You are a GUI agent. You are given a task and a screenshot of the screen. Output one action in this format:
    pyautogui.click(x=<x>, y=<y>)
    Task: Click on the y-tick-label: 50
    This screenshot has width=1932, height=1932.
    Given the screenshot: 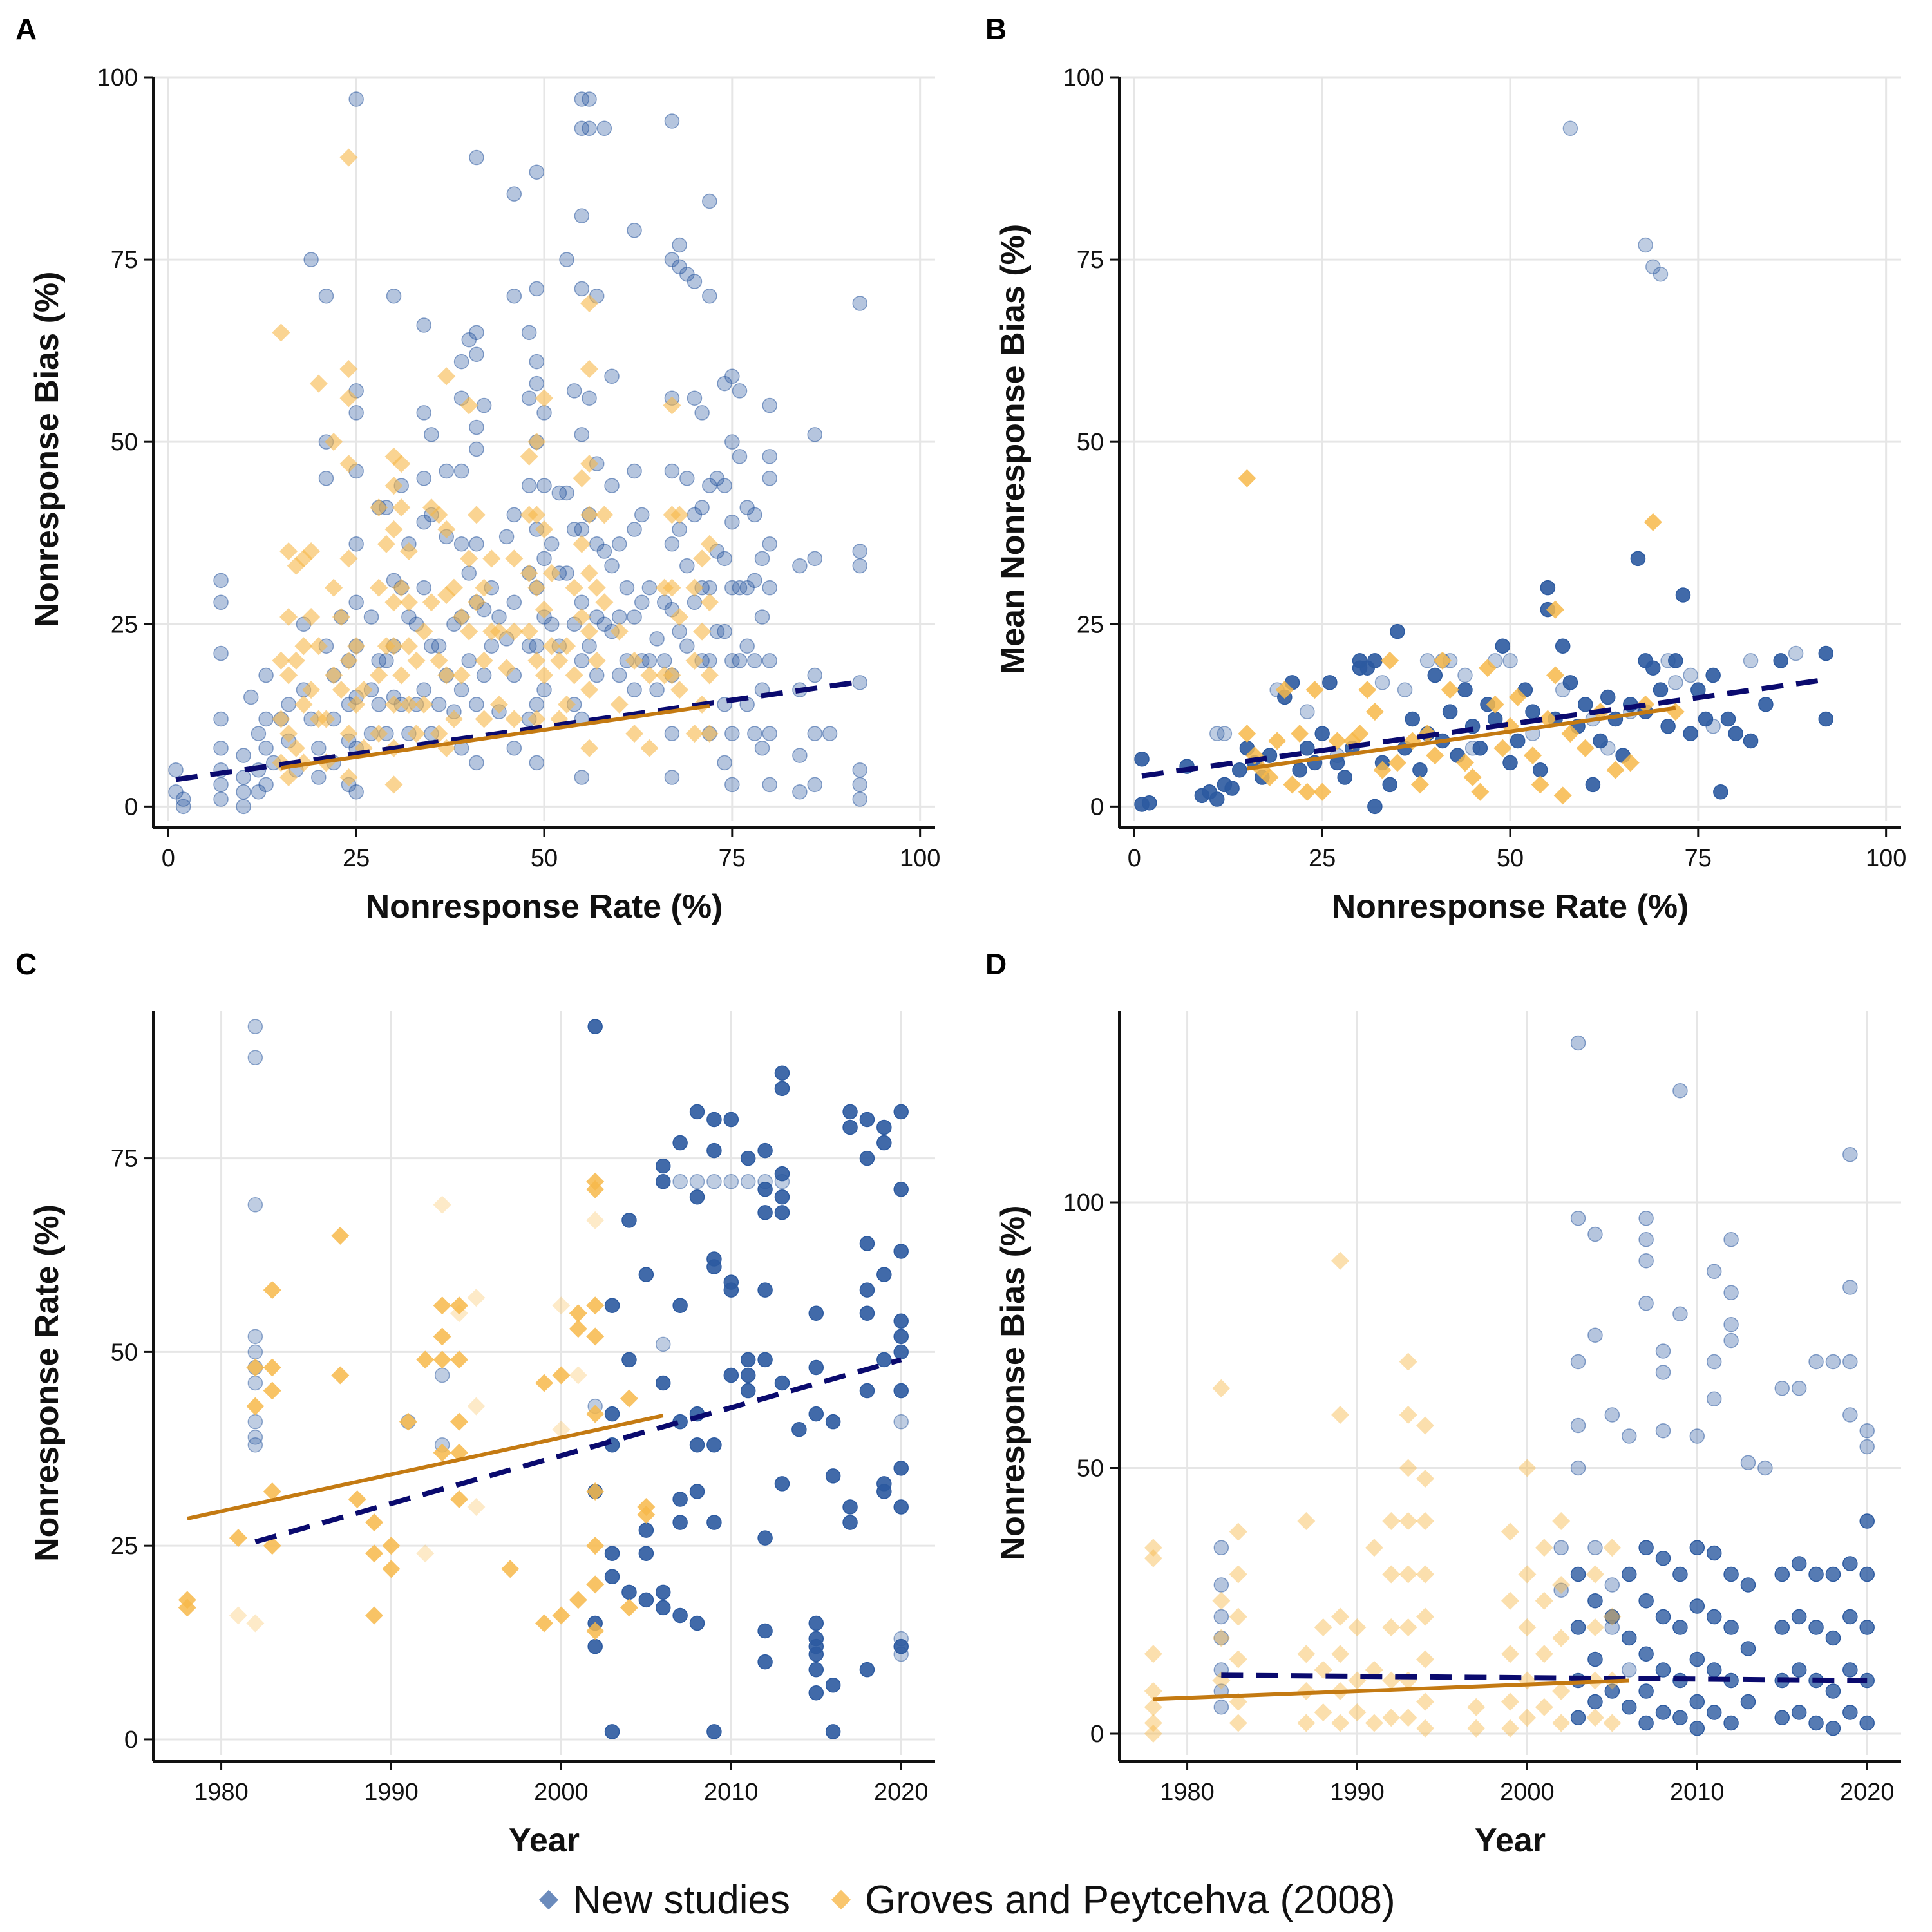 What is the action you would take?
    pyautogui.click(x=1091, y=1469)
    